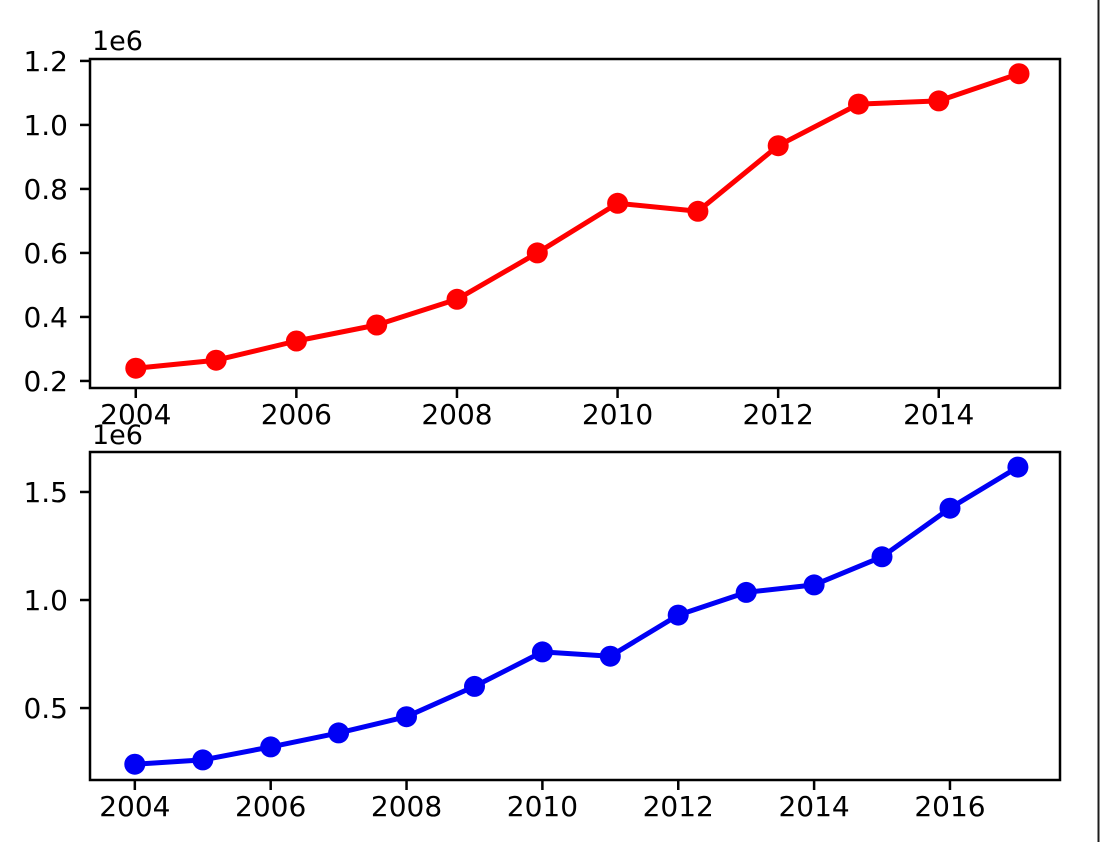  What do you see at coordinates (45, 381) in the screenshot?
I see `y-tick-label: 0.2` at bounding box center [45, 381].